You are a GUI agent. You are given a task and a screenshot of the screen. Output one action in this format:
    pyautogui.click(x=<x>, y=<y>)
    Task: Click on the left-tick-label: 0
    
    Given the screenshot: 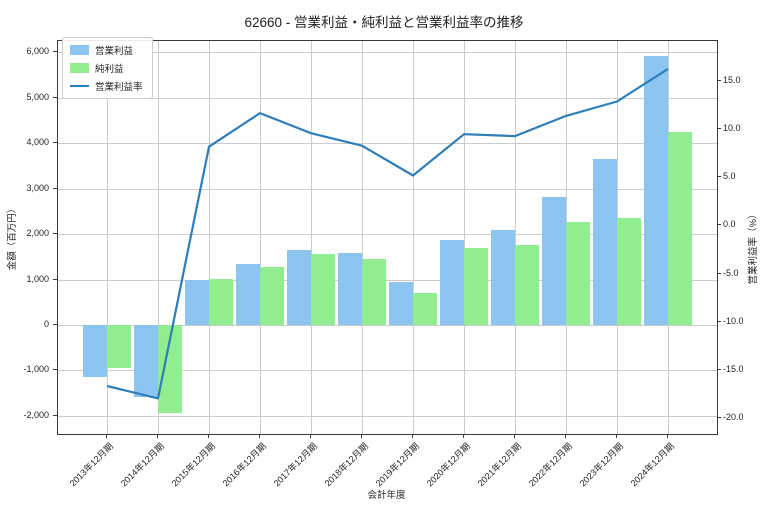 What is the action you would take?
    pyautogui.click(x=46, y=323)
    